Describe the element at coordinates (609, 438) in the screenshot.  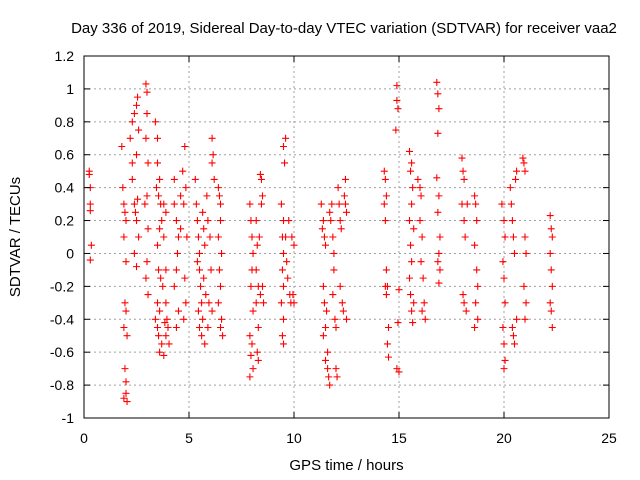
I see `x-tick-label: 25` at that location.